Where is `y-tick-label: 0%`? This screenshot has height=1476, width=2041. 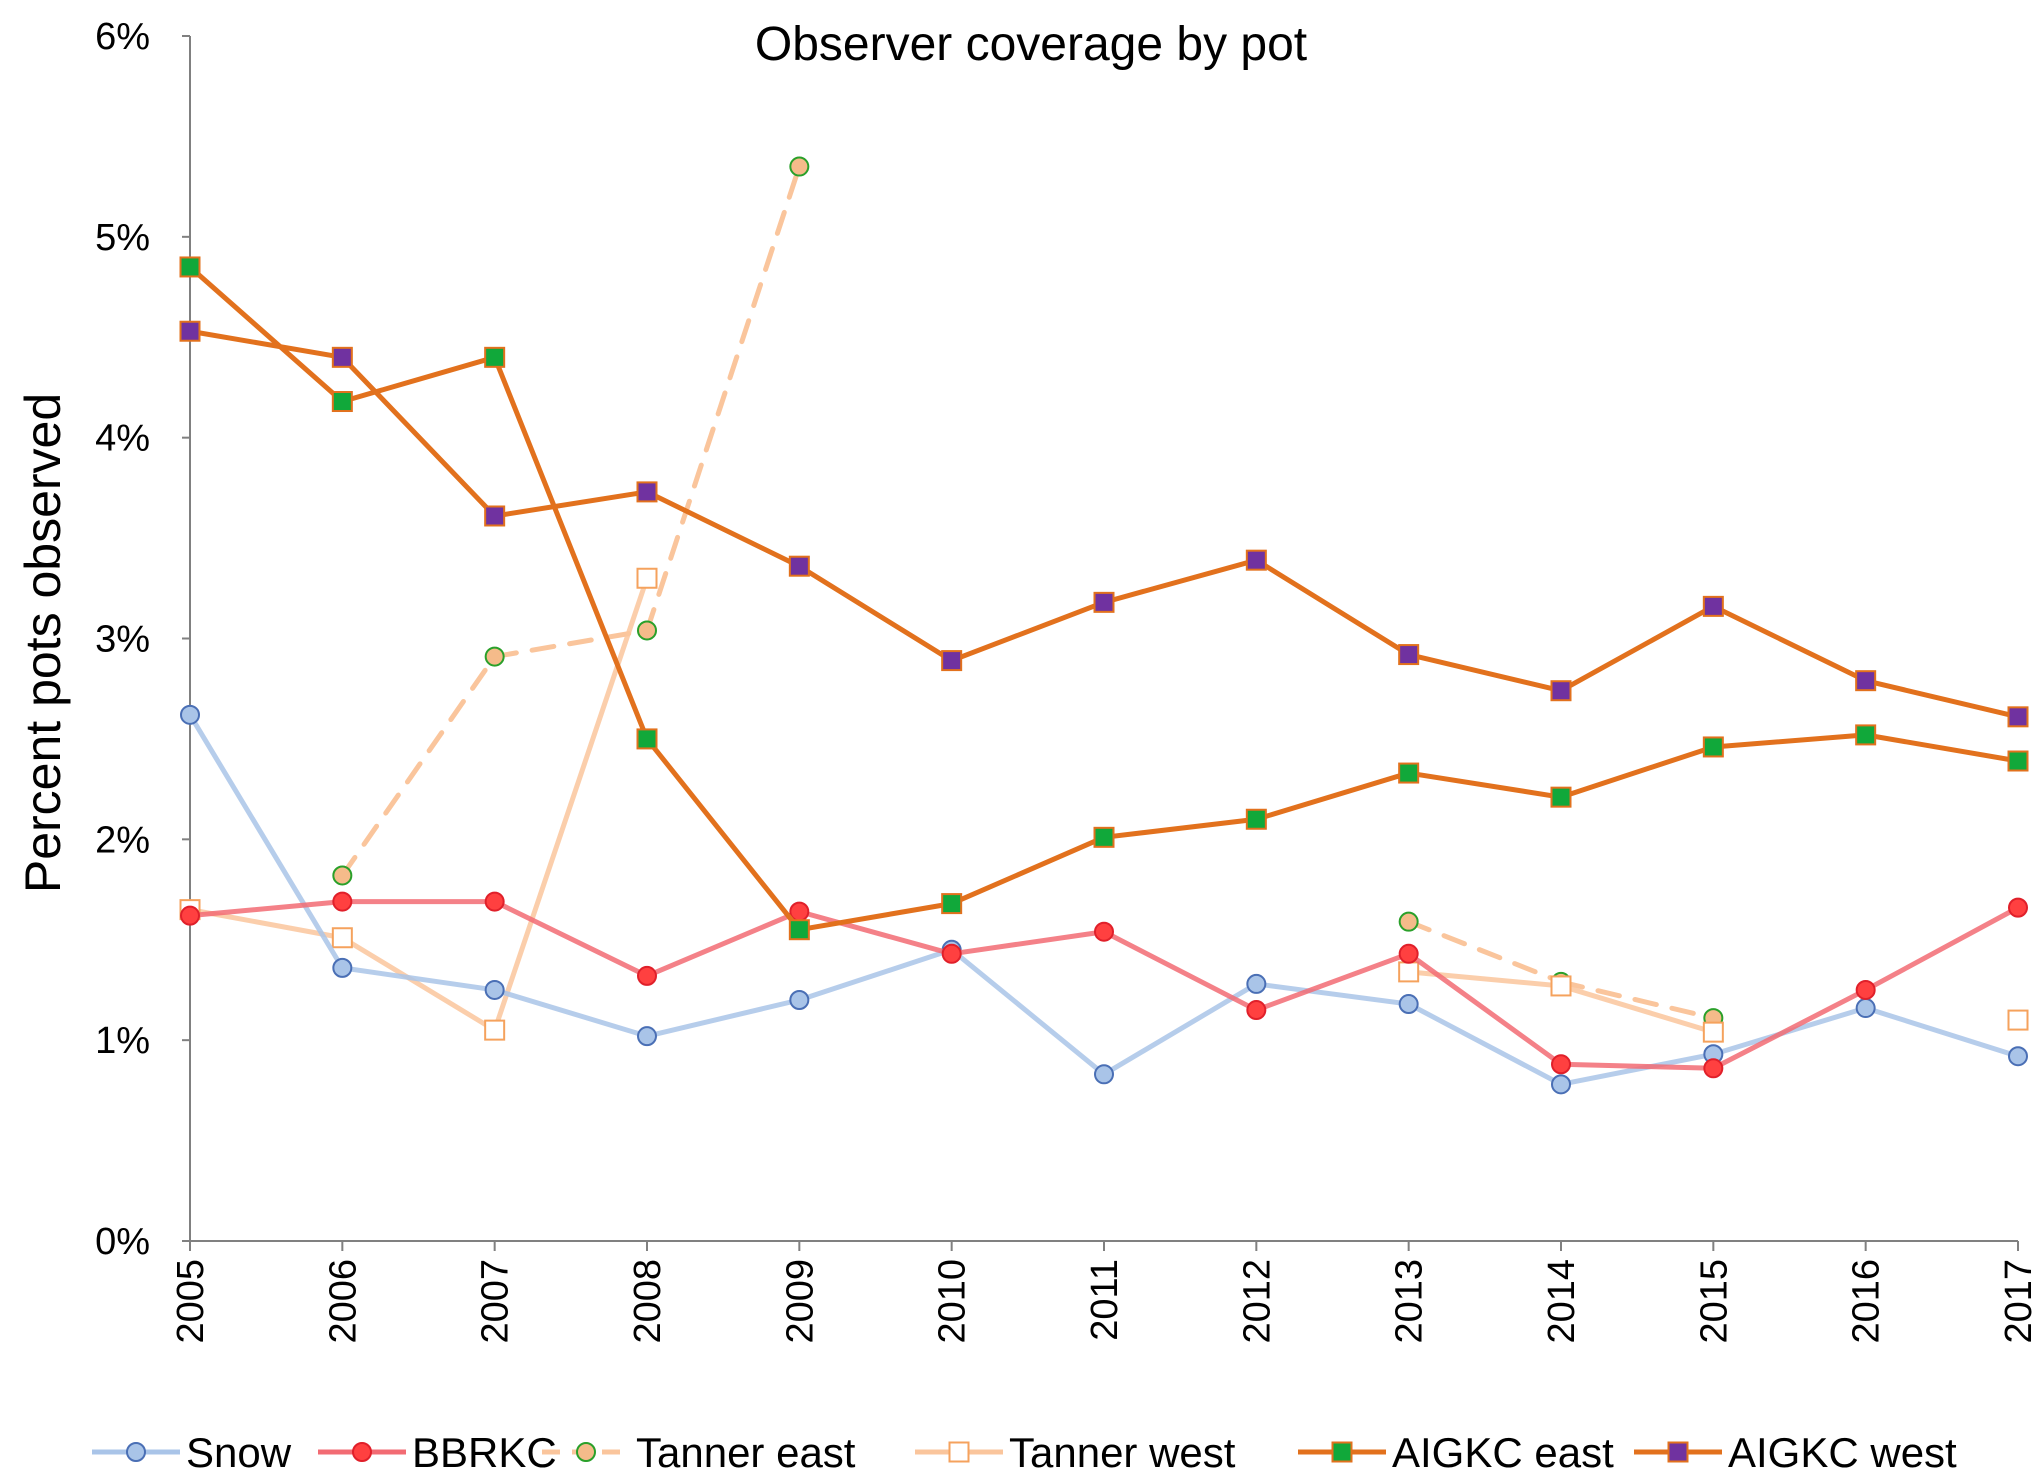
y-tick-label: 0% is located at coordinates (122, 1242).